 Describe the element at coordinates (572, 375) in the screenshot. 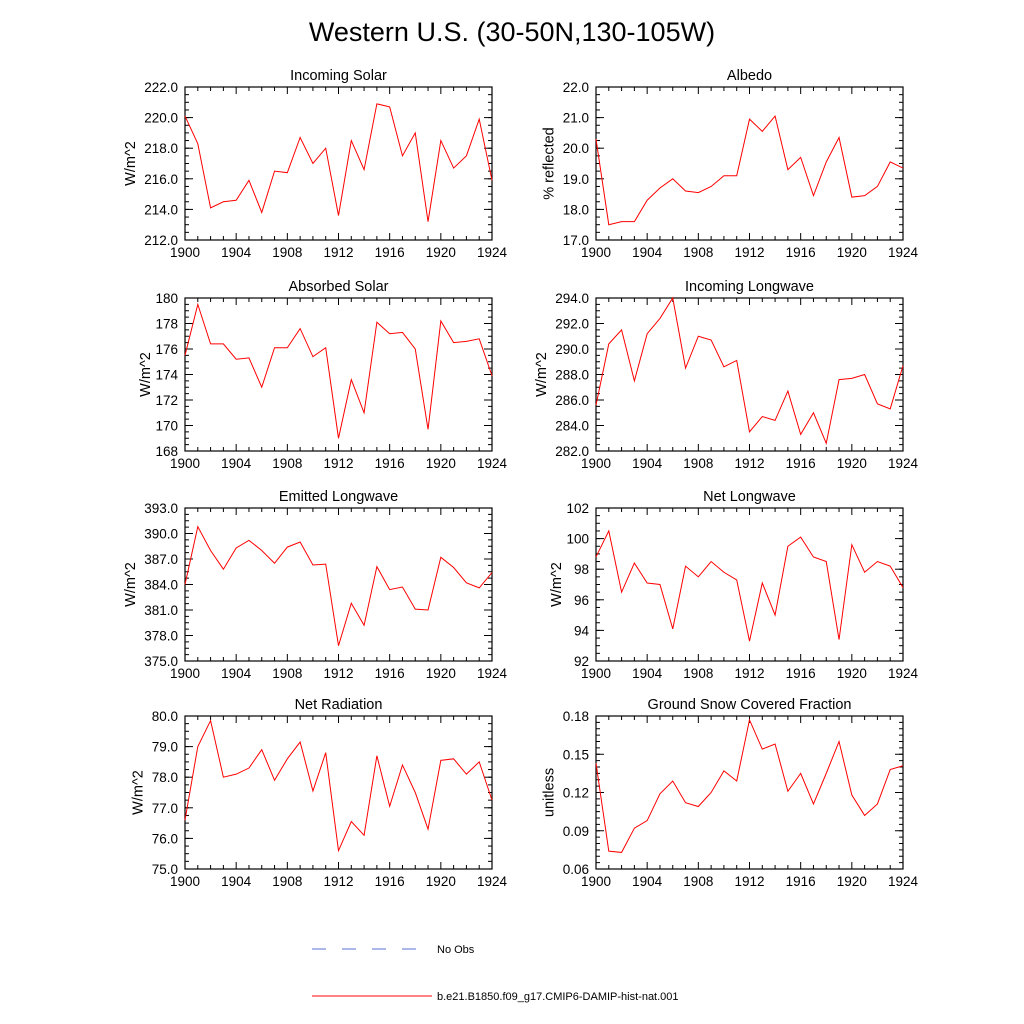

I see `y-tick-label: 288.0` at that location.